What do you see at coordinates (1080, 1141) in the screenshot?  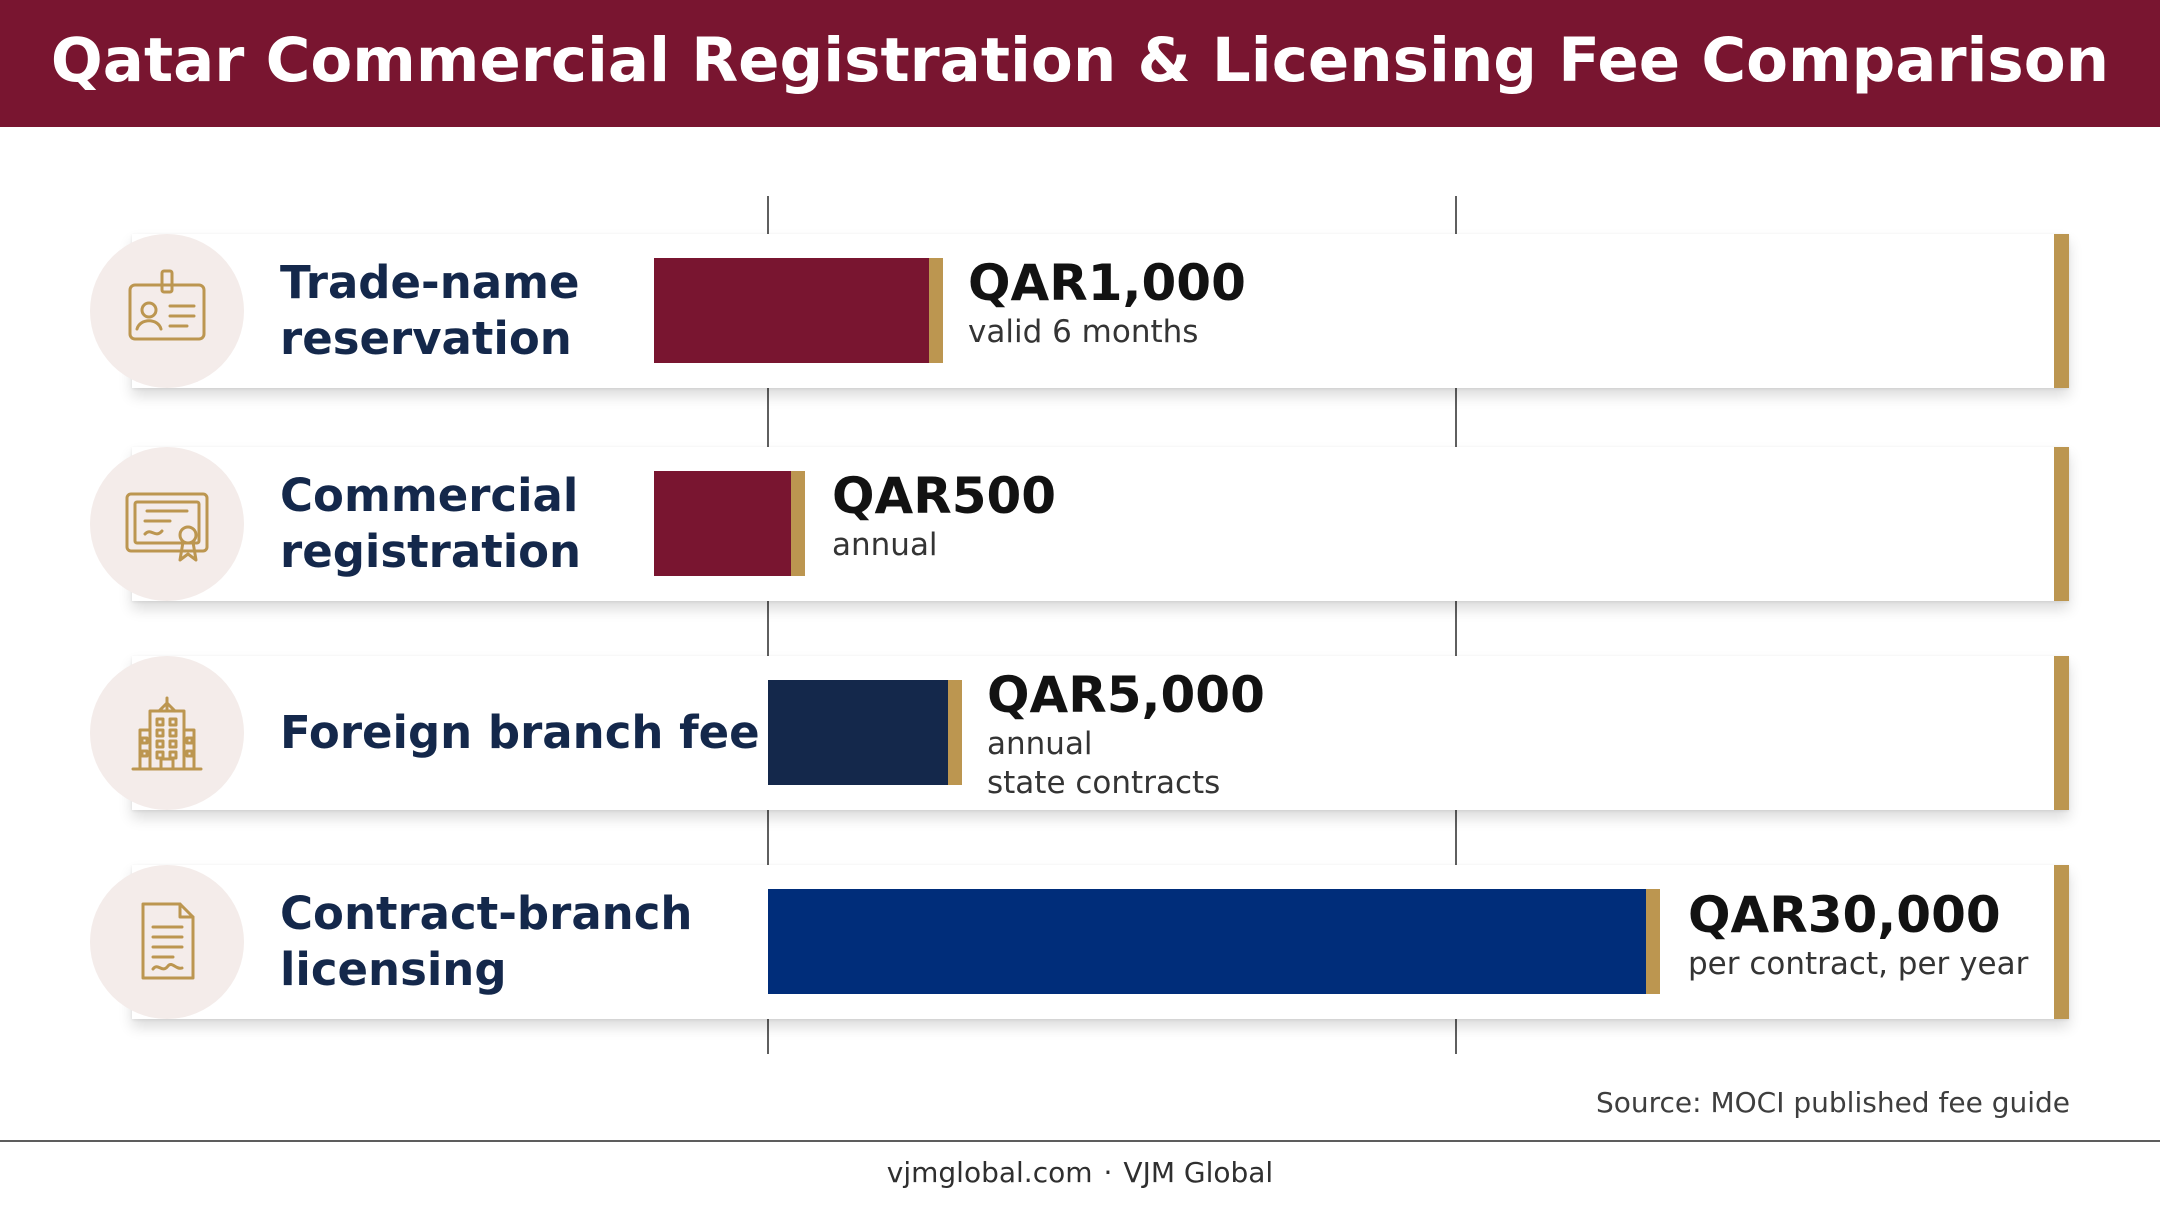 I see `footer-divider` at bounding box center [1080, 1141].